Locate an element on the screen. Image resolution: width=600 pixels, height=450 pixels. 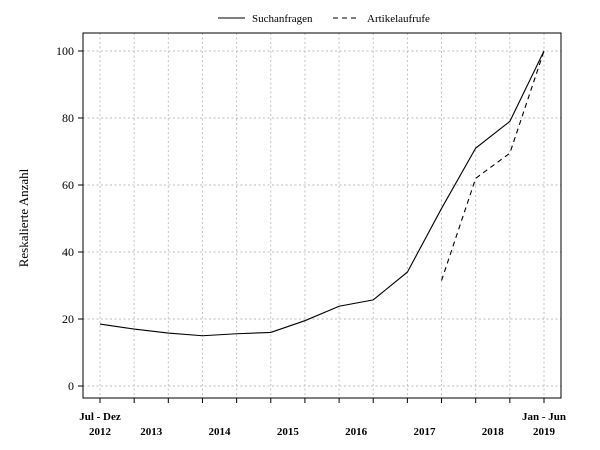
legend: Suchanfragen Artikelaufrufe is located at coordinates (324, 19).